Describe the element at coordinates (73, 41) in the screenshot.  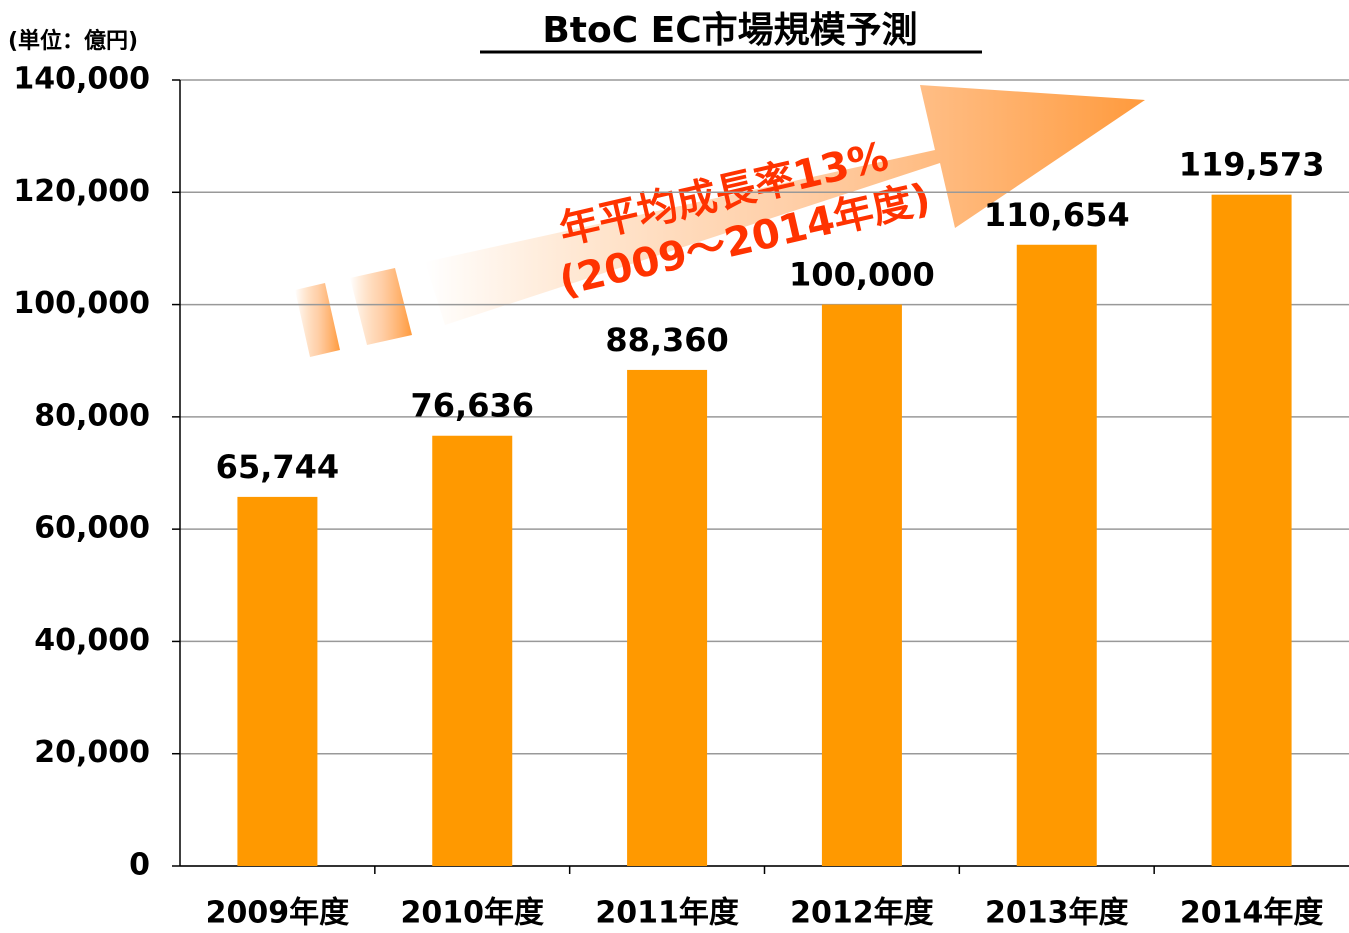
I see `unit-label: (単位：億円)` at that location.